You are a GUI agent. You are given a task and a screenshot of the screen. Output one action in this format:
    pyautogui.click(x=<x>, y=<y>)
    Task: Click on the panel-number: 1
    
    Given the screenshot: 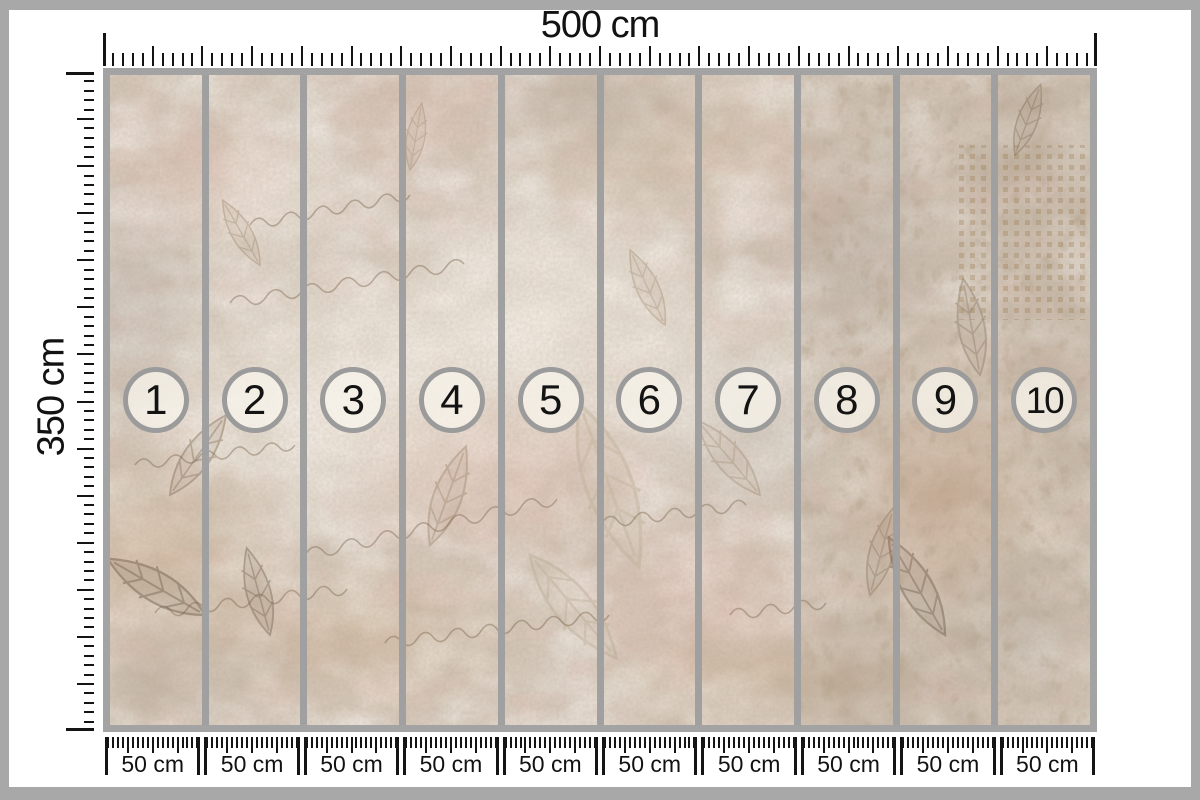 What is the action you would take?
    pyautogui.click(x=156, y=399)
    